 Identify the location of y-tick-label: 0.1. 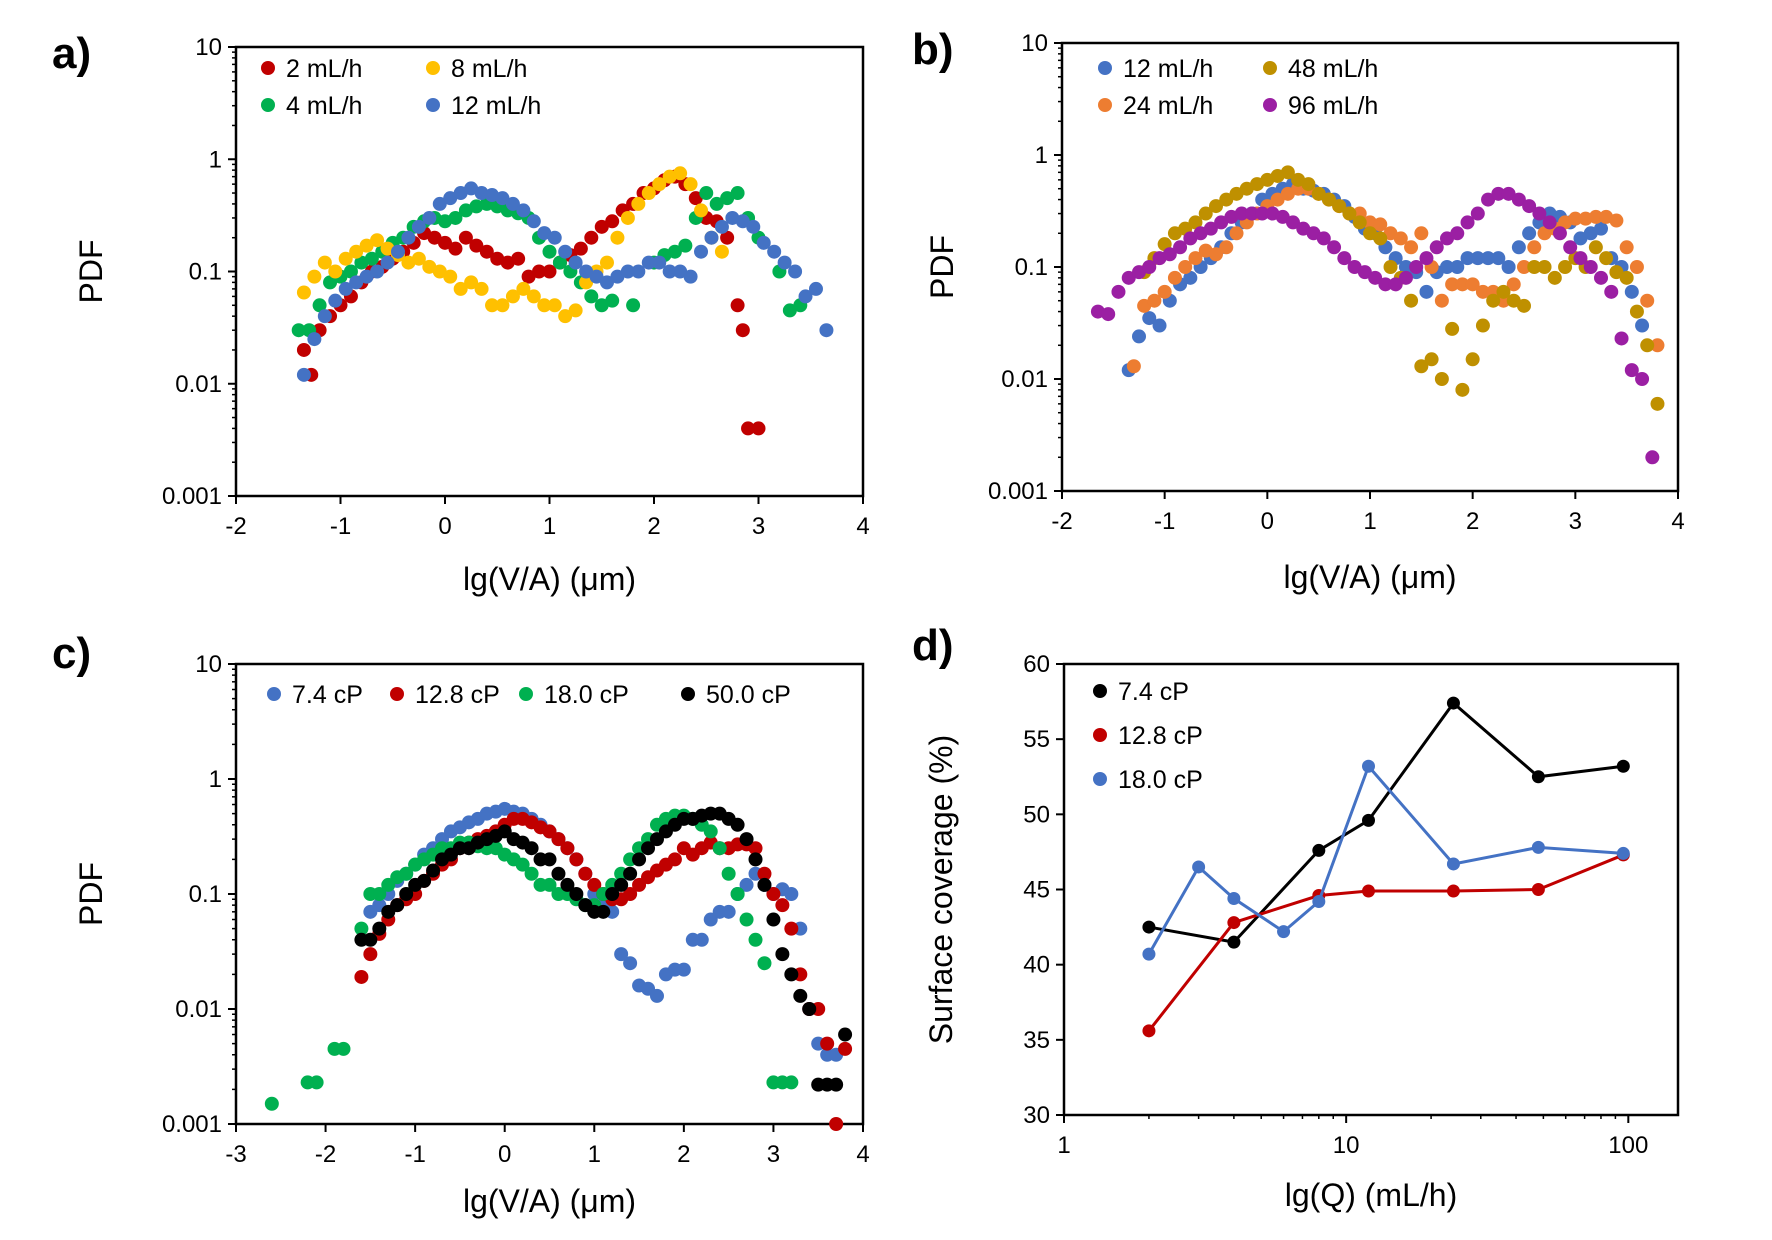
(205, 894).